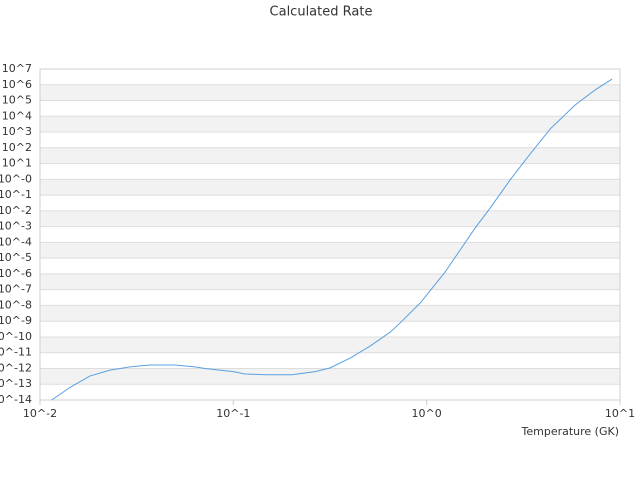 The width and height of the screenshot is (640, 480). I want to click on y-tick-label: 10^-10, so click(16, 336).